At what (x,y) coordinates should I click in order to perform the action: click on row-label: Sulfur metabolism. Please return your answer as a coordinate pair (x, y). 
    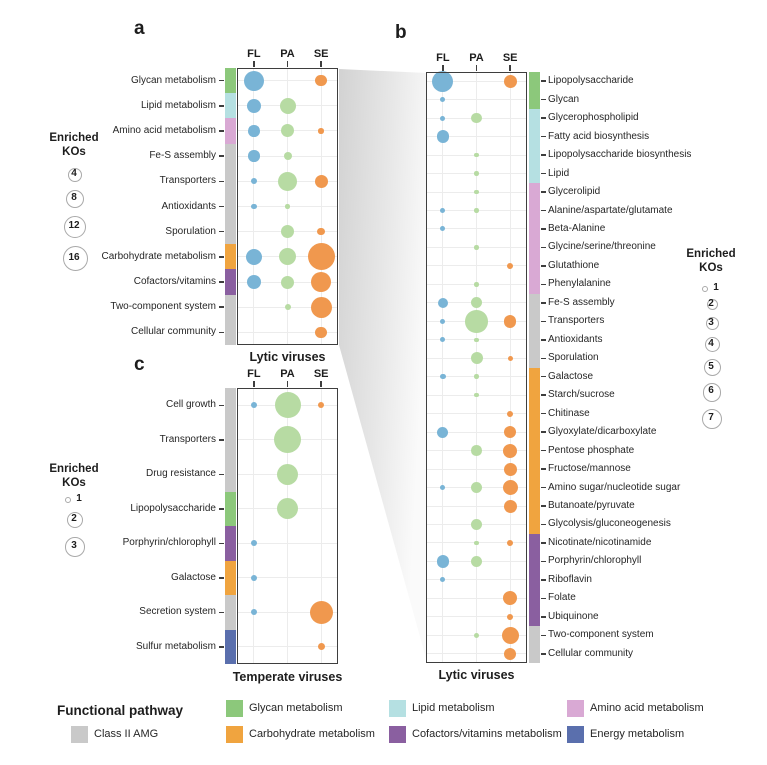
    Looking at the image, I should click on (175, 646).